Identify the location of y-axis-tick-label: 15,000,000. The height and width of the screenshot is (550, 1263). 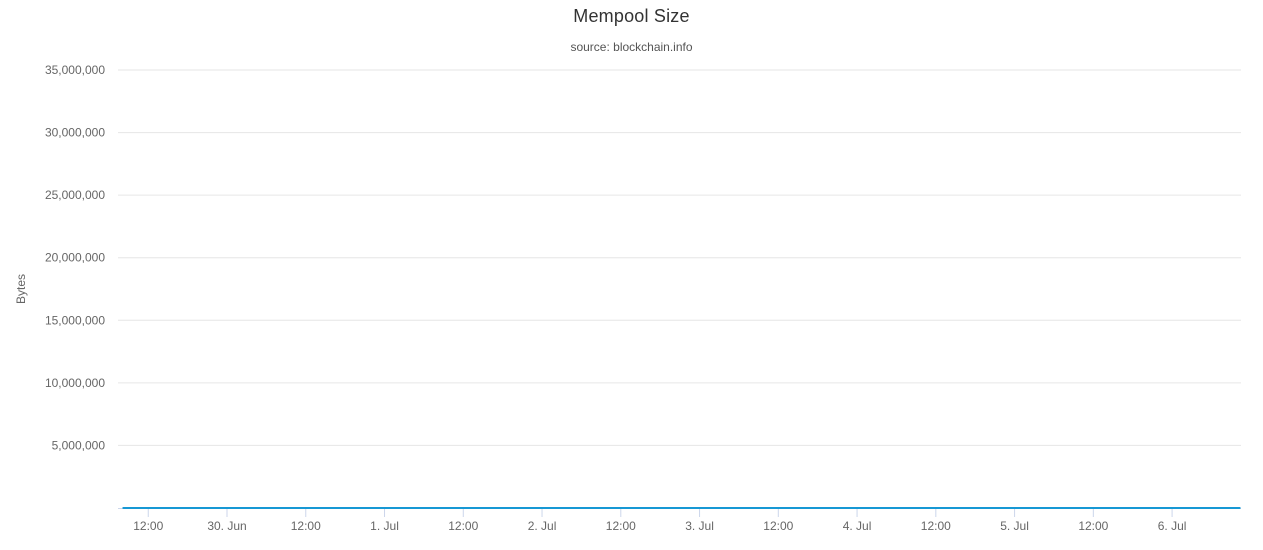
(75, 320).